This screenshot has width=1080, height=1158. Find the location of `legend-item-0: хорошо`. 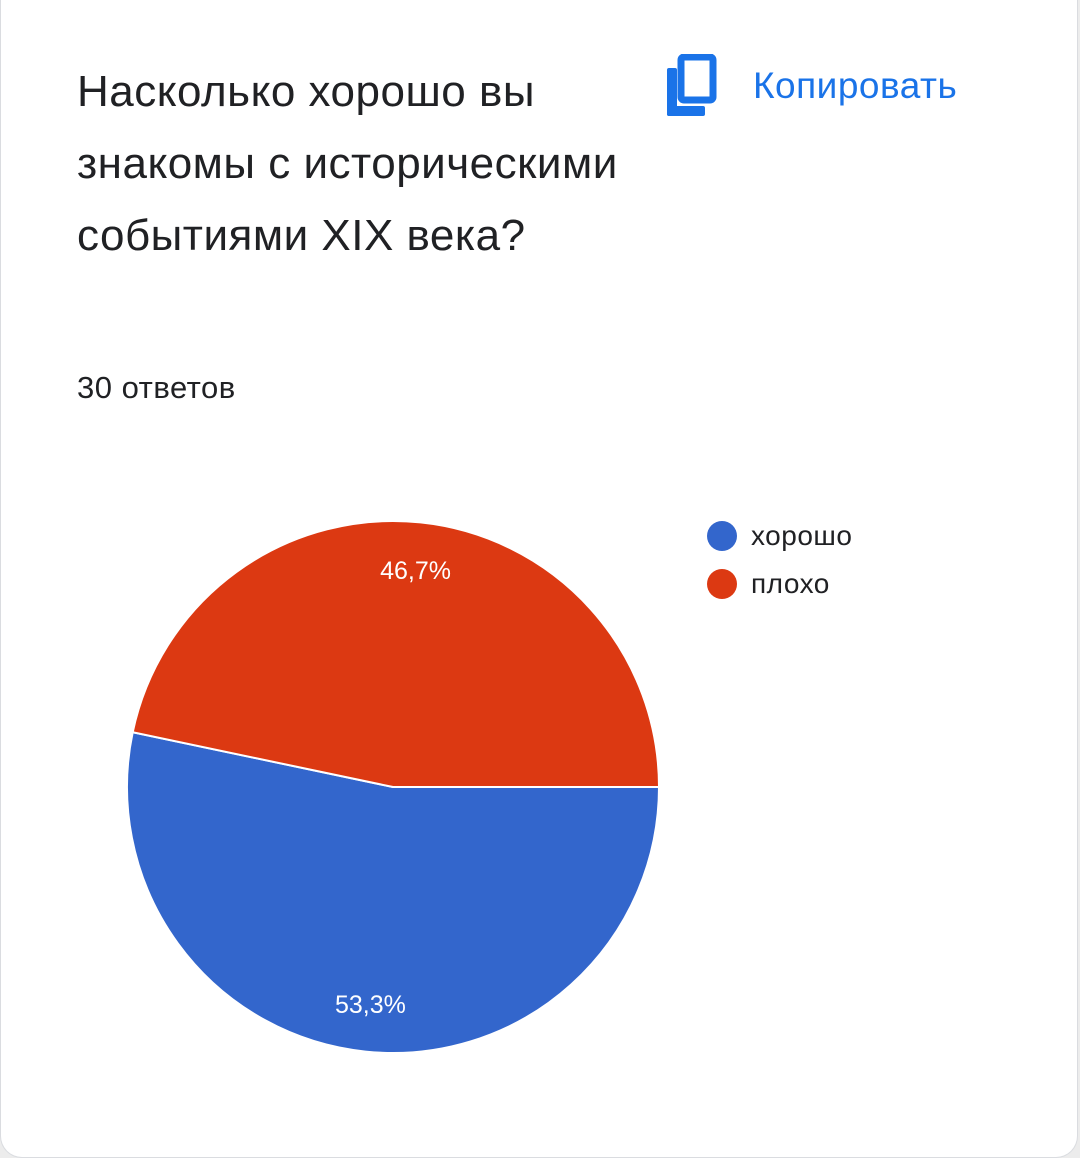

legend-item-0: хорошо is located at coordinates (779, 536).